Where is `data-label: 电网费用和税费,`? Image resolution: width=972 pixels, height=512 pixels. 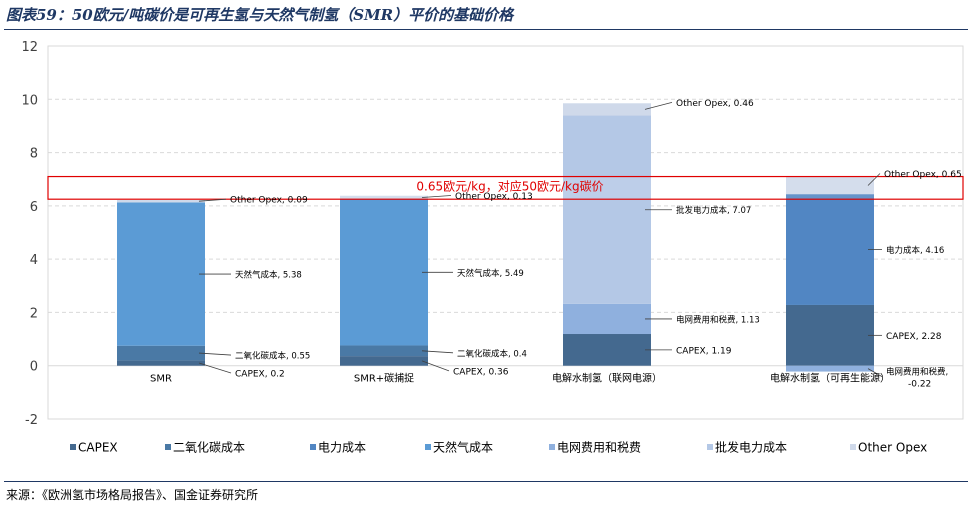
data-label: 电网费用和税费, is located at coordinates (917, 372).